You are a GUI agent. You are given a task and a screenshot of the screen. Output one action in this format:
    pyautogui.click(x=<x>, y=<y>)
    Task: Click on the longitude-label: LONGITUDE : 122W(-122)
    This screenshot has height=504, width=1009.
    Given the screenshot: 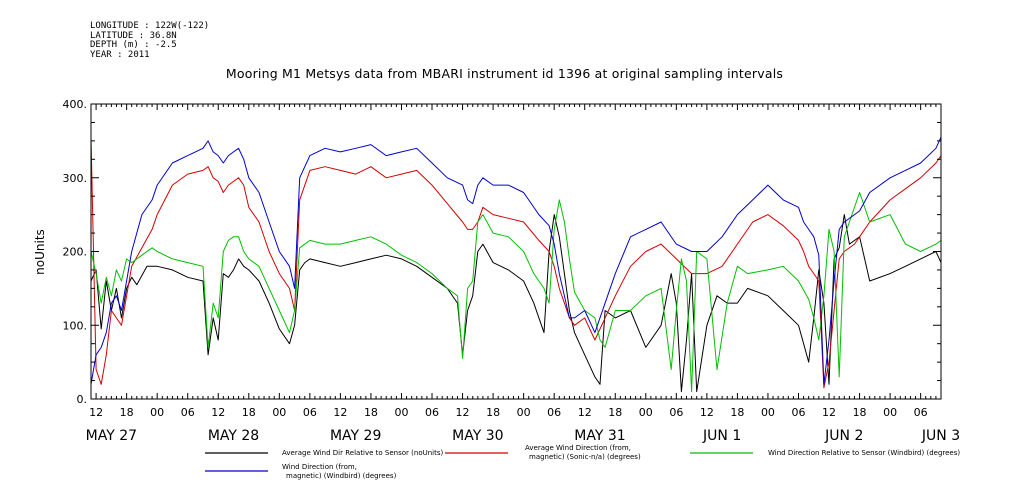 What is the action you would take?
    pyautogui.click(x=150, y=26)
    